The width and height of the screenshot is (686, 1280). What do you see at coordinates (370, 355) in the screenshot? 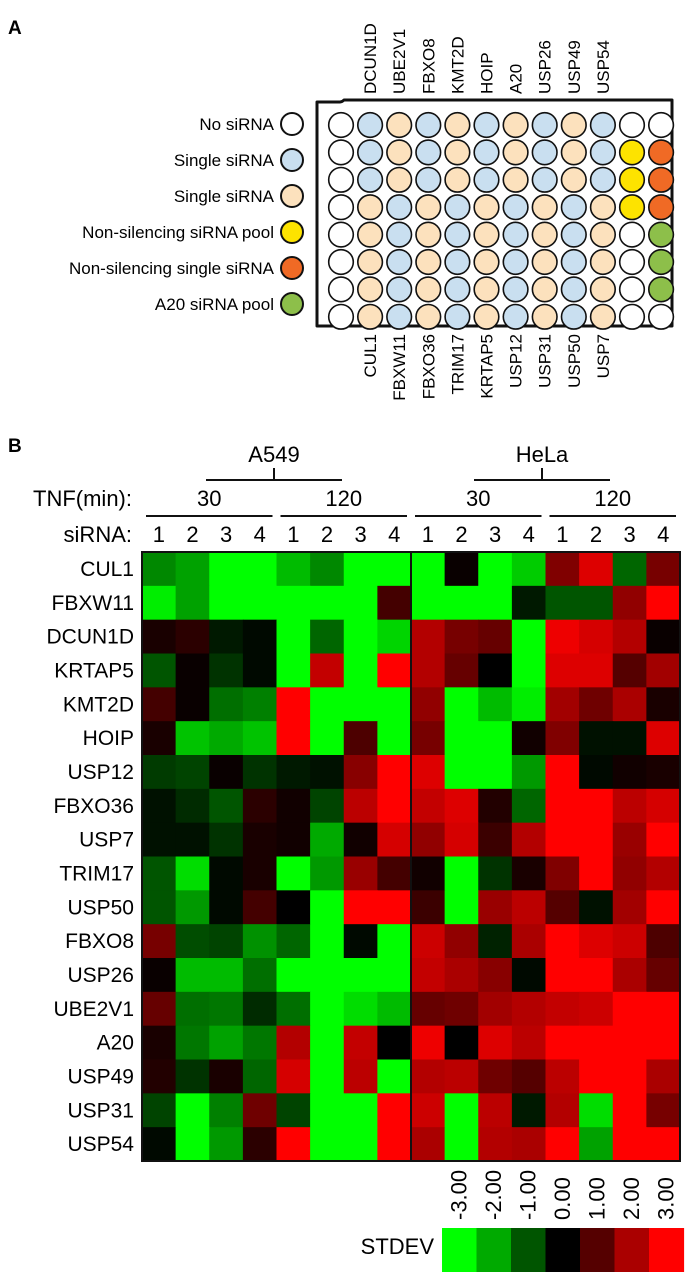
I see `plate-bottom-label: CUL1` at bounding box center [370, 355].